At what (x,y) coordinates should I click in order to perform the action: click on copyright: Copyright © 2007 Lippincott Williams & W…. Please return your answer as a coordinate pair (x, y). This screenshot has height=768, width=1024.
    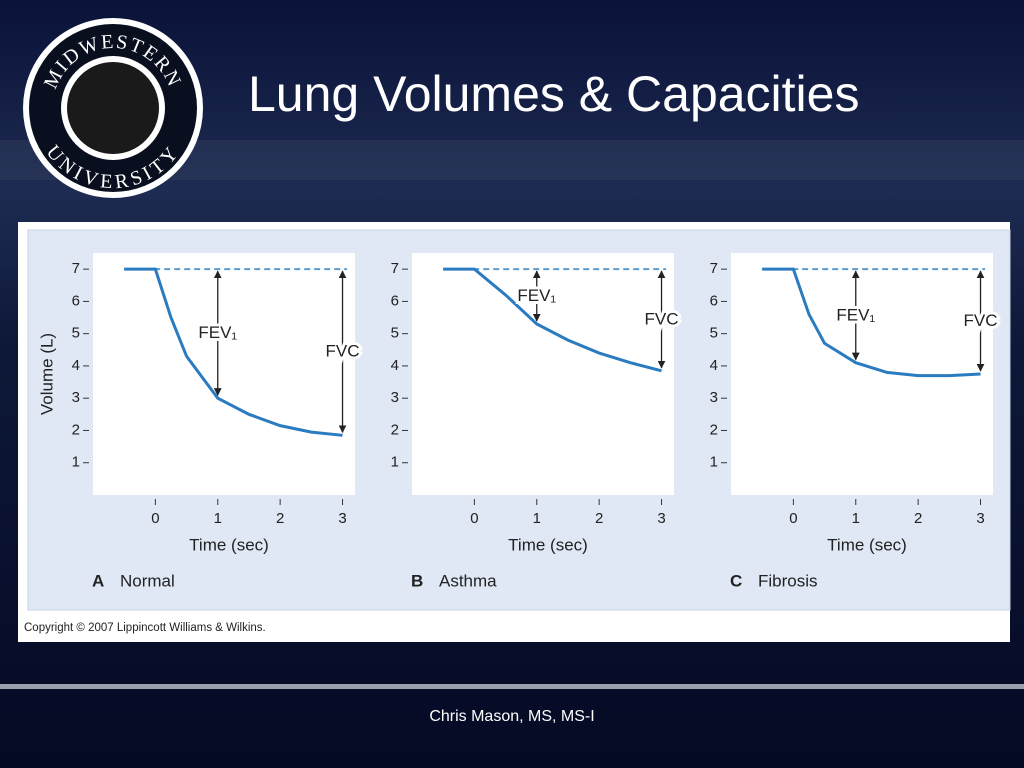
    Looking at the image, I should click on (145, 628).